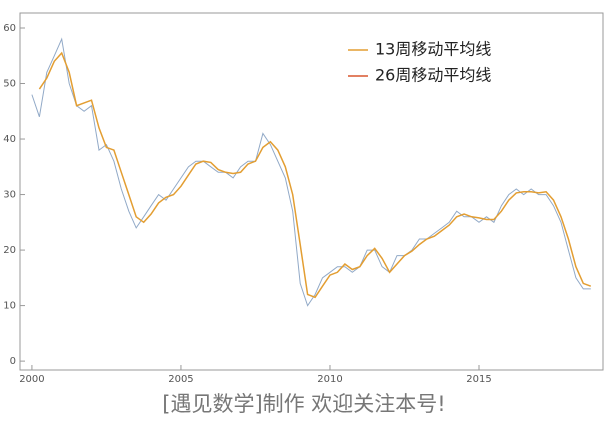 This screenshot has width=608, height=422. What do you see at coordinates (13, 361) in the screenshot?
I see `y-tick-label: 0` at bounding box center [13, 361].